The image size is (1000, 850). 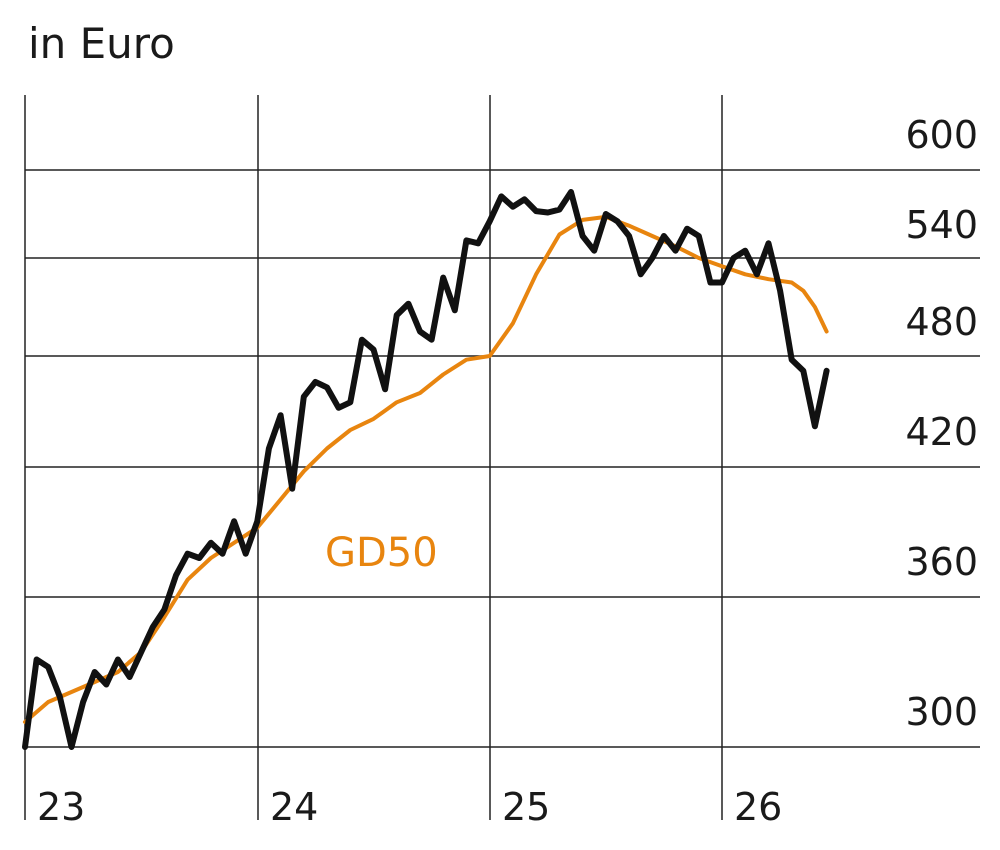 What do you see at coordinates (61, 807) in the screenshot?
I see `x-tick-label: 23` at bounding box center [61, 807].